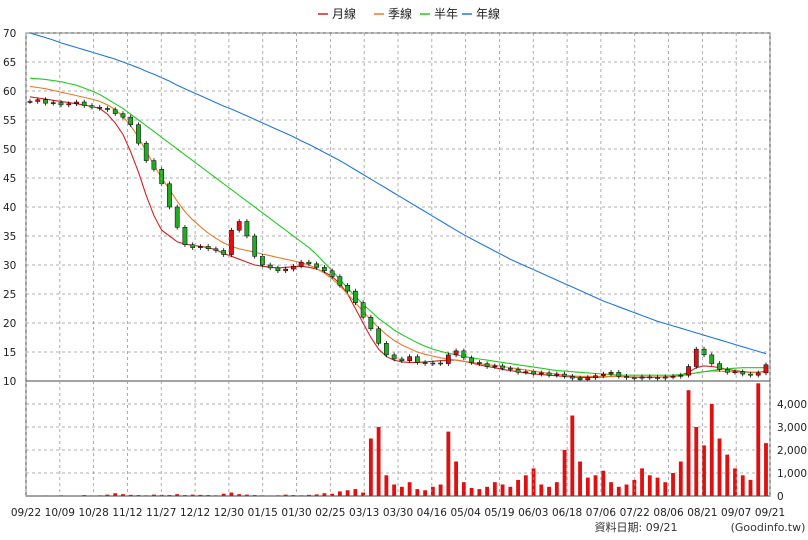 This screenshot has width=808, height=540. What do you see at coordinates (393, 13) in the screenshot?
I see `legend-item-quarter: 季線` at bounding box center [393, 13].